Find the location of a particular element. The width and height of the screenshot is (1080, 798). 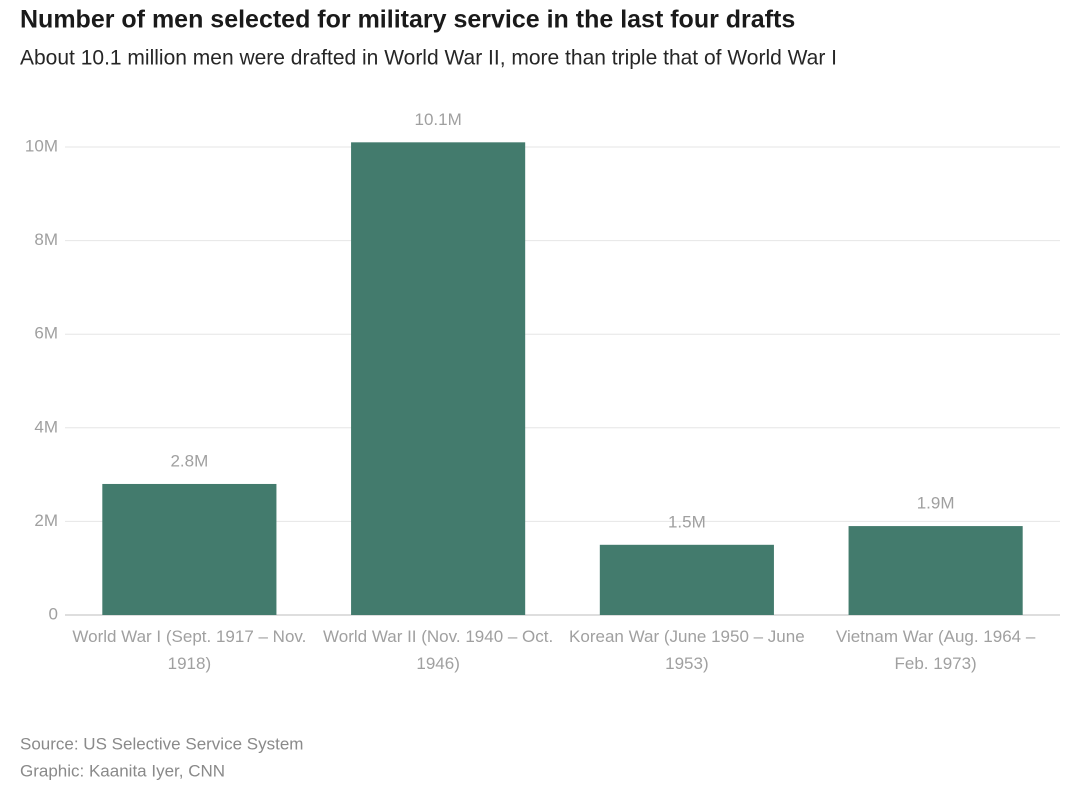

value-label: 10.1M is located at coordinates (438, 119).